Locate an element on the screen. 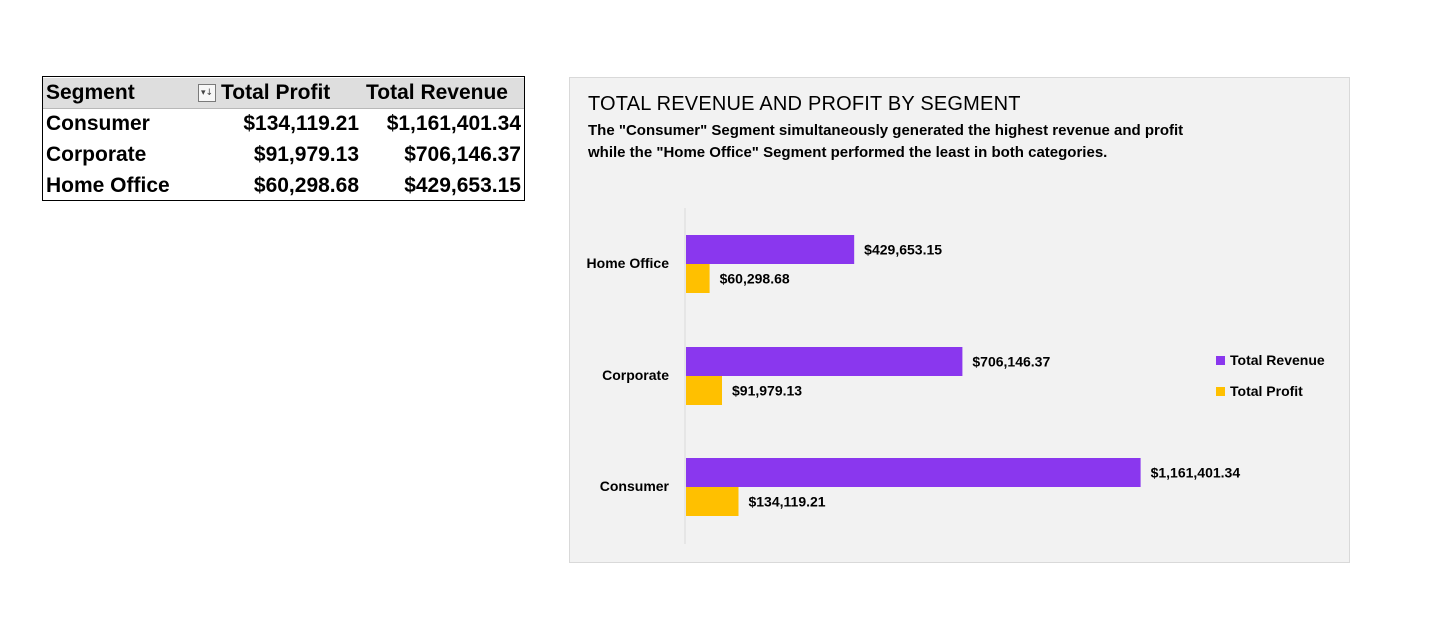 This screenshot has width=1437, height=642. revenue-data-label: $1,161,401.34 is located at coordinates (1196, 473).